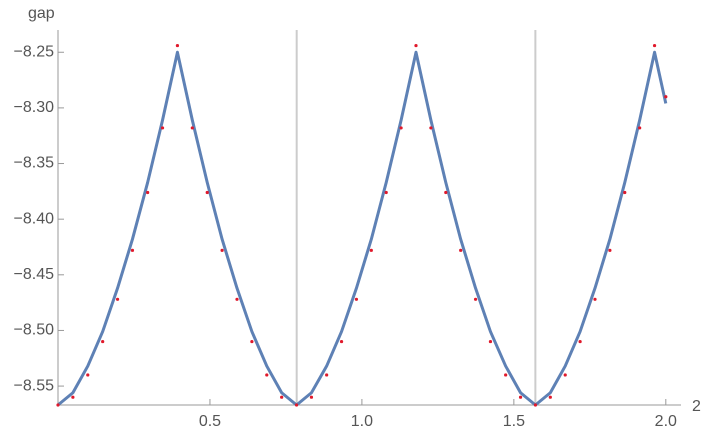 The width and height of the screenshot is (705, 436). Describe the element at coordinates (34, 218) in the screenshot. I see `y-tick-label: −8.40` at that location.